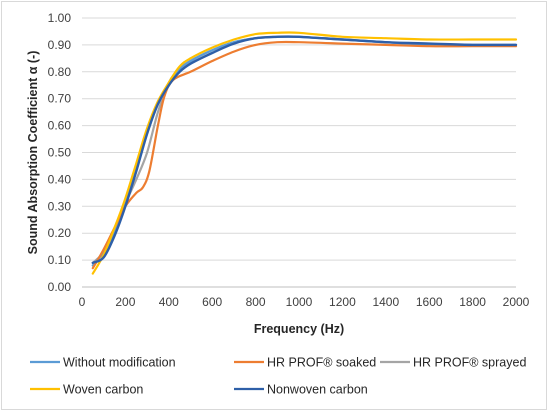 The width and height of the screenshot is (550, 413). I want to click on y-tick-label: 0.60, so click(60, 126).